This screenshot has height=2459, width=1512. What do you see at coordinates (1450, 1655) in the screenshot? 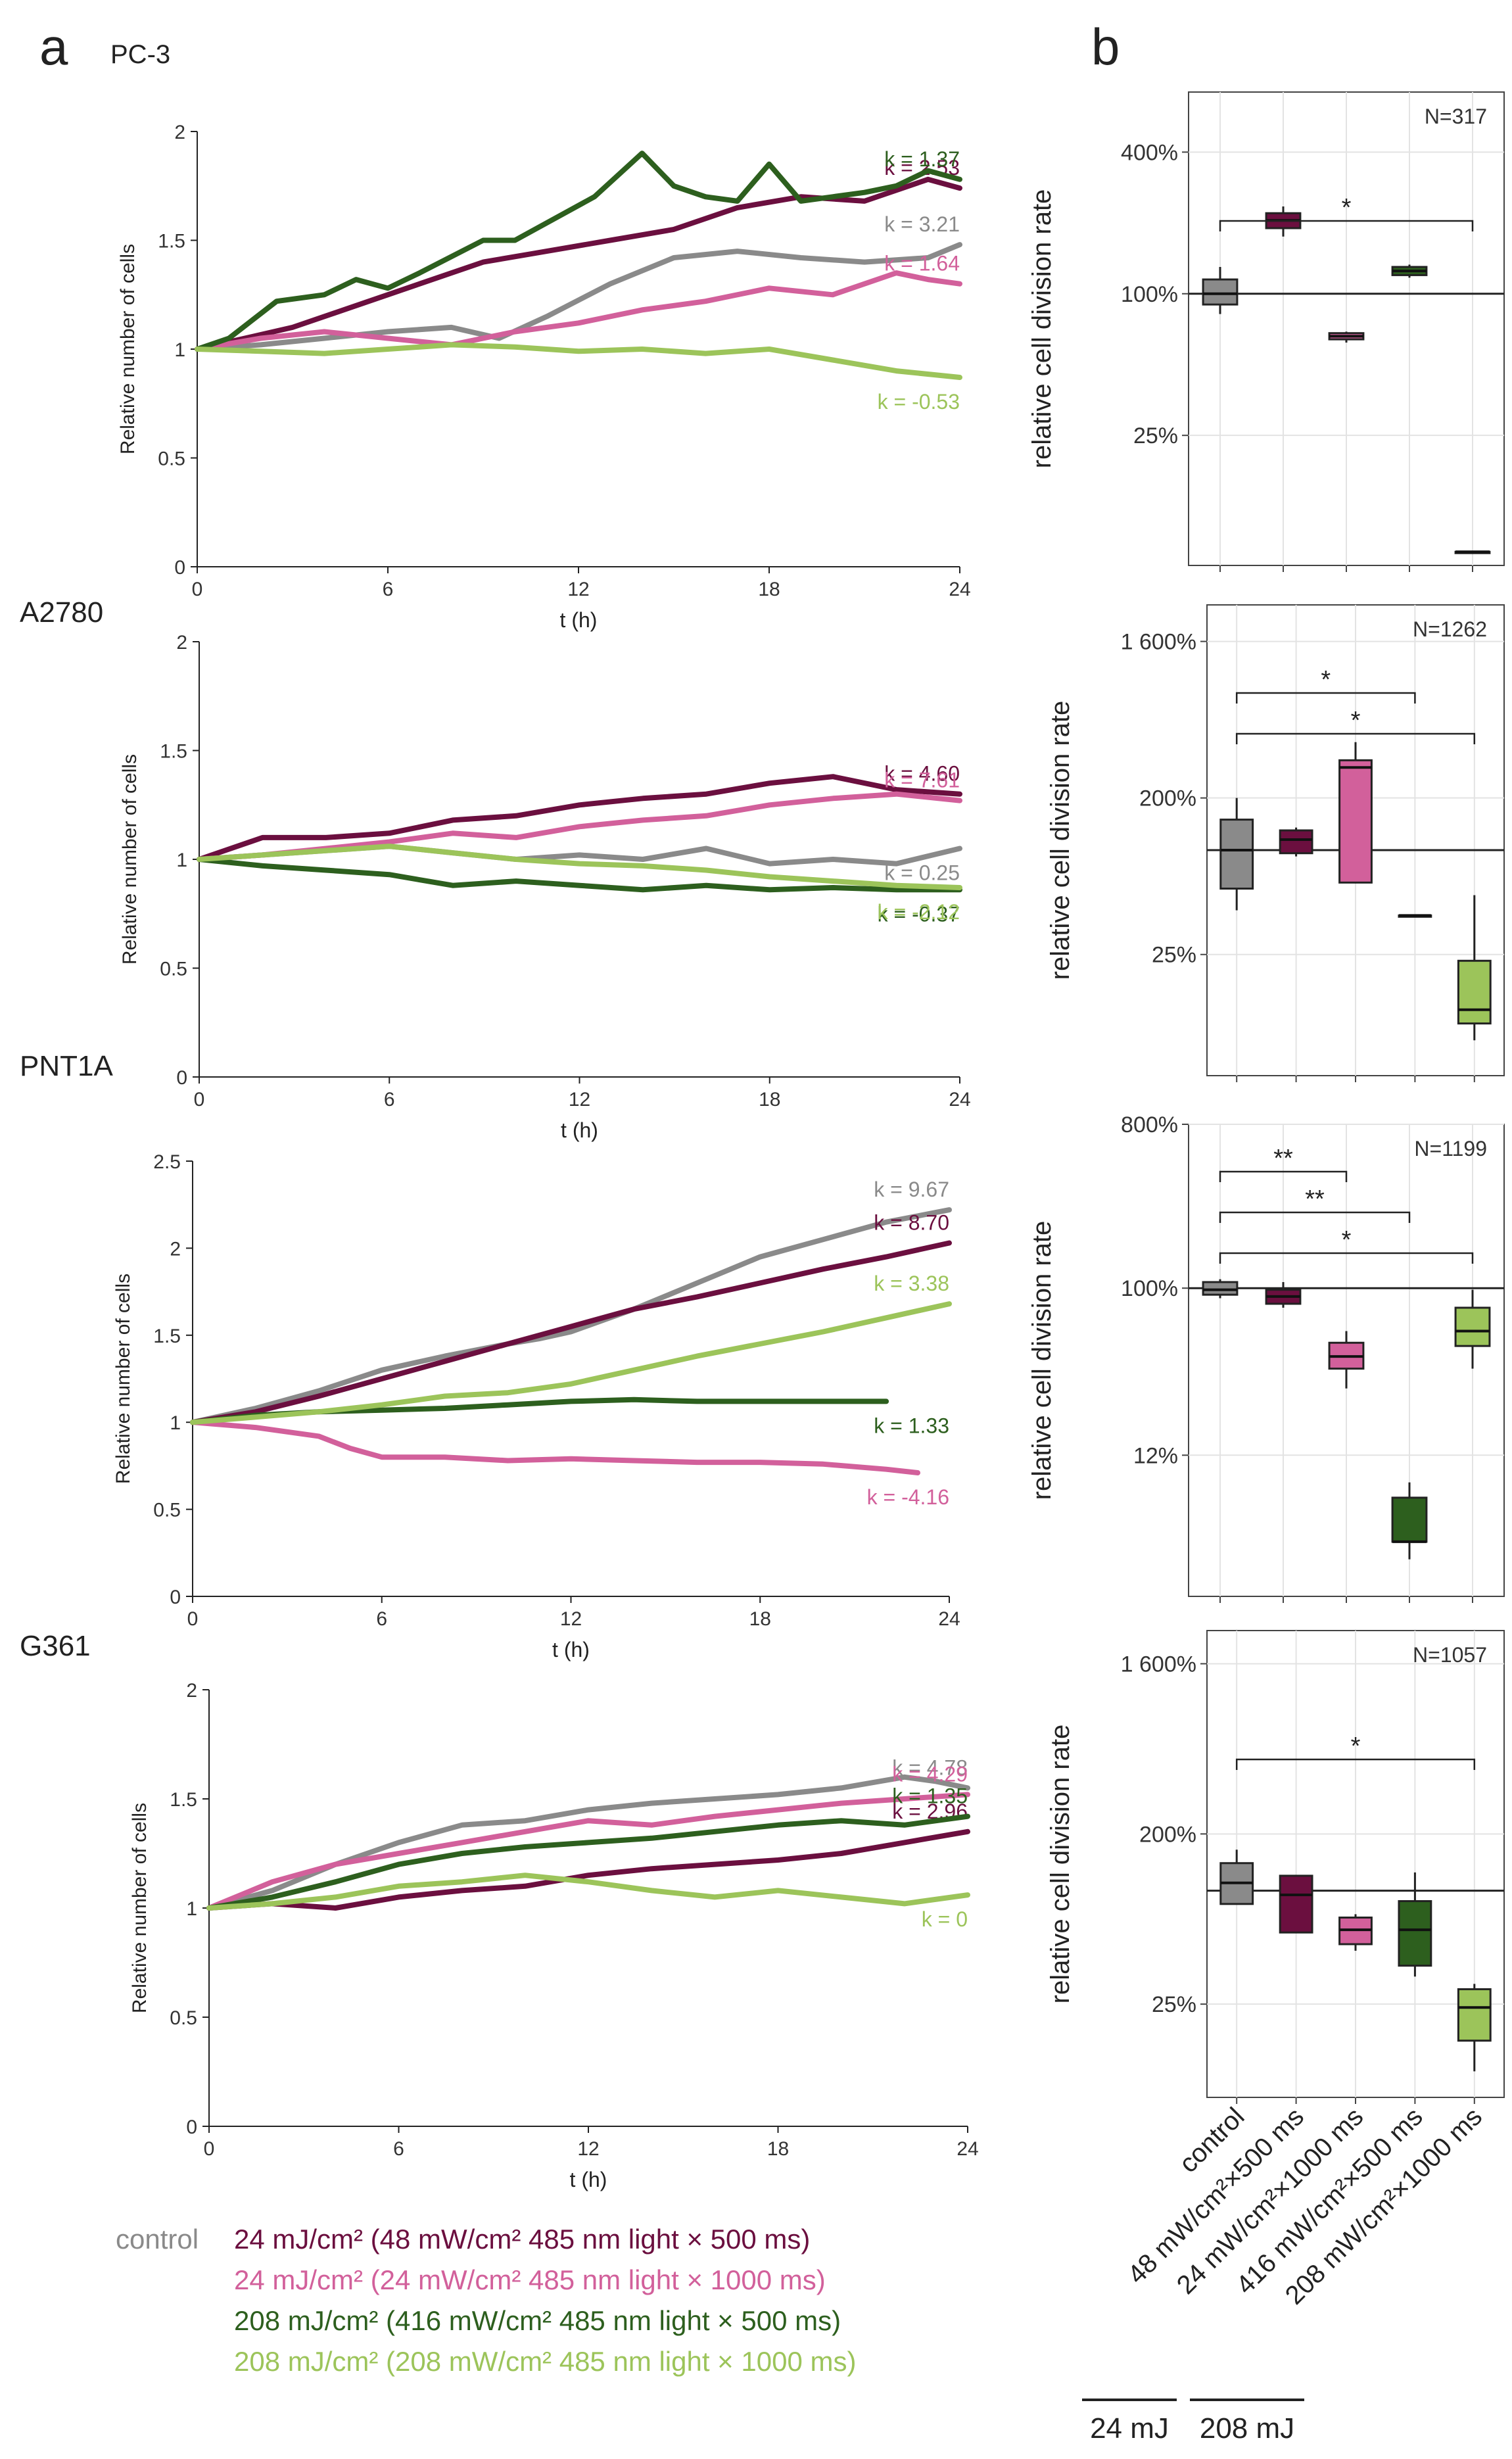
I see `n-label: N=1057` at bounding box center [1450, 1655].